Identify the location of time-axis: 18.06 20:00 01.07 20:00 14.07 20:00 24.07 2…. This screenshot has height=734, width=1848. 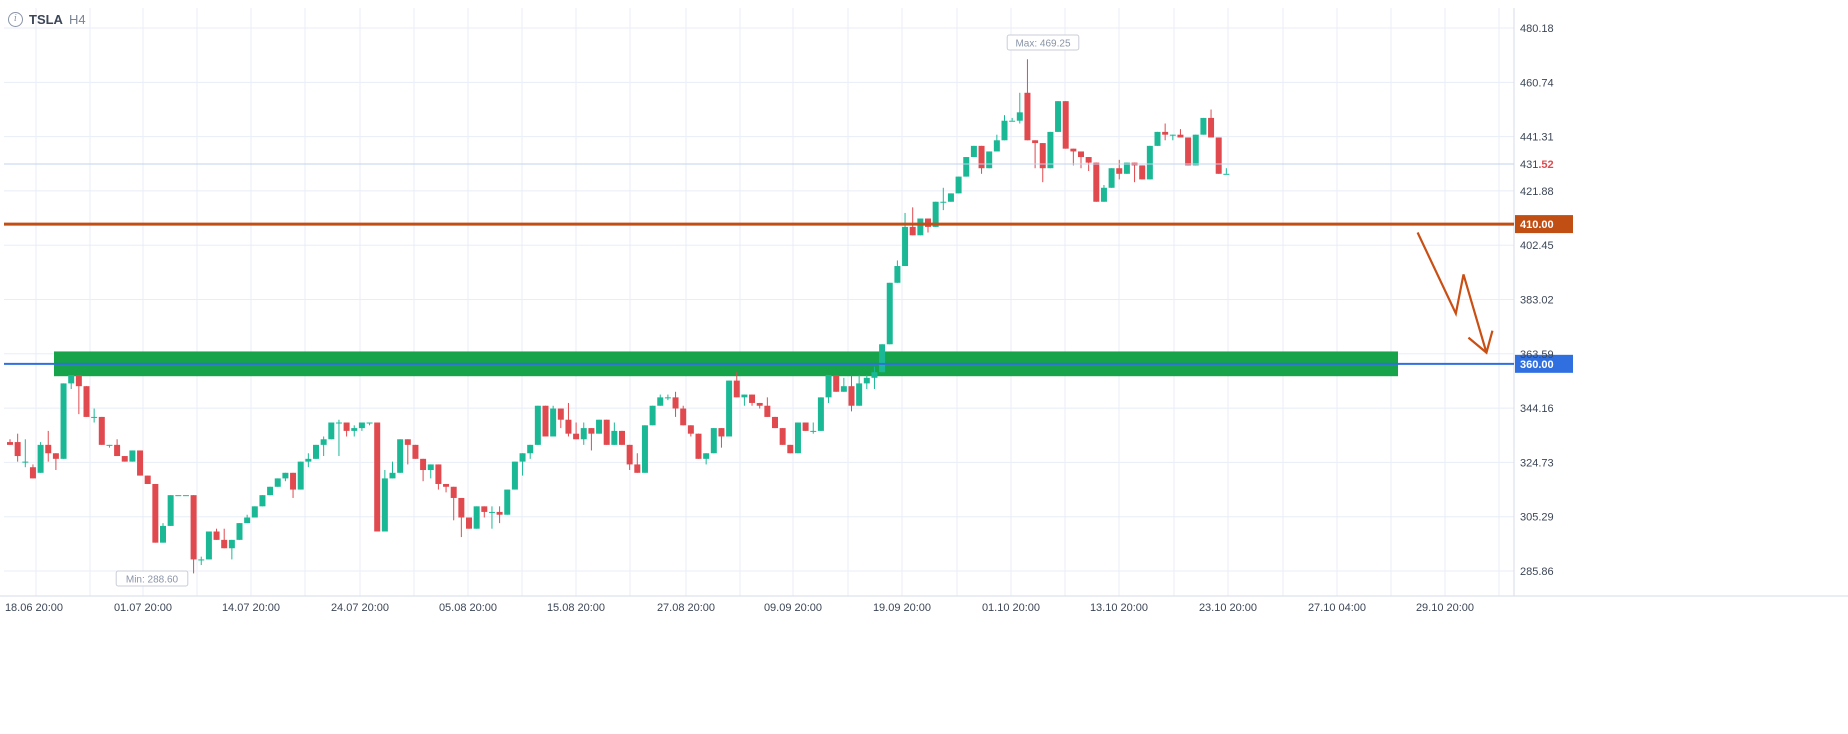
(739, 608).